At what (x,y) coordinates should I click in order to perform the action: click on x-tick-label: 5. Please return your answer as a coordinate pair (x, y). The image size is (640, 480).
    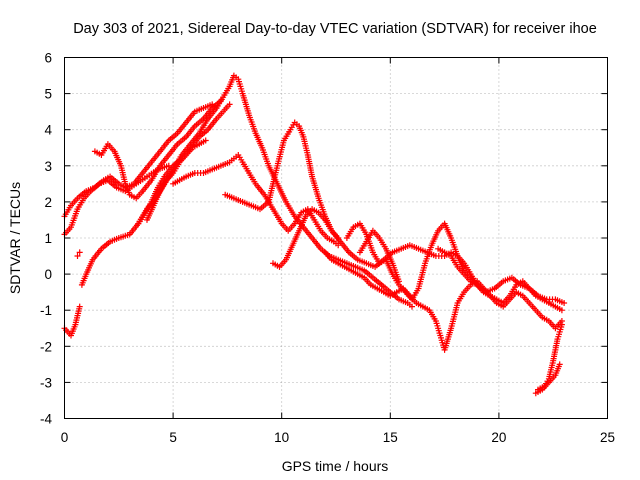
    Looking at the image, I should click on (173, 437).